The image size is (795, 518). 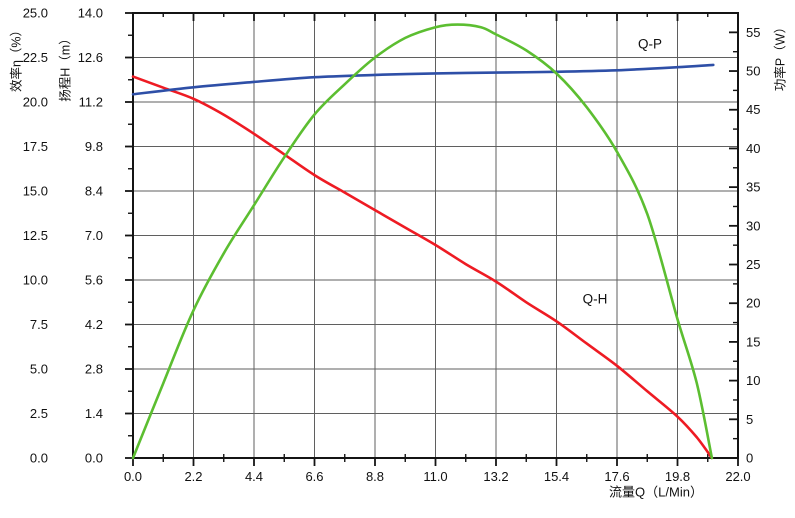 I want to click on head-tick-label: 5.6, so click(x=94, y=280).